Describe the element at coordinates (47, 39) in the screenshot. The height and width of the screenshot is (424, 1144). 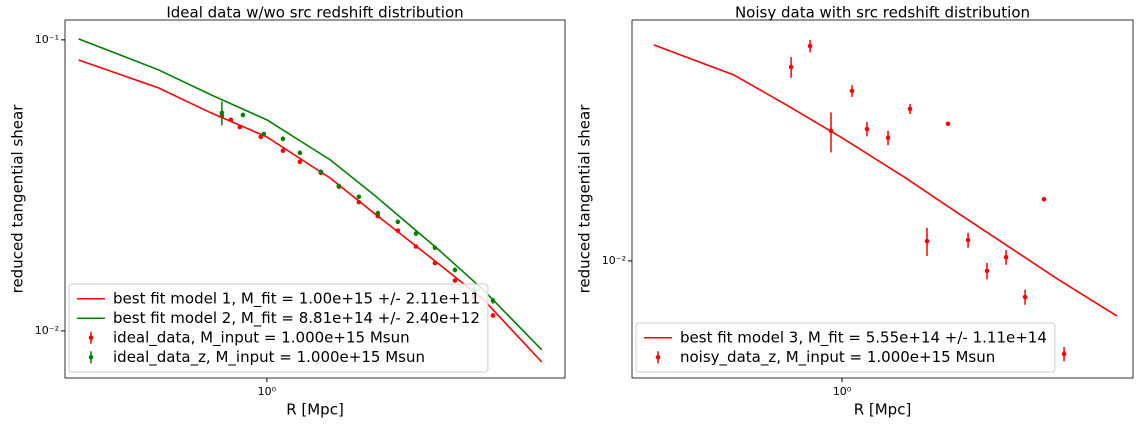
I see `y-tick-label: 10⁻¹` at that location.